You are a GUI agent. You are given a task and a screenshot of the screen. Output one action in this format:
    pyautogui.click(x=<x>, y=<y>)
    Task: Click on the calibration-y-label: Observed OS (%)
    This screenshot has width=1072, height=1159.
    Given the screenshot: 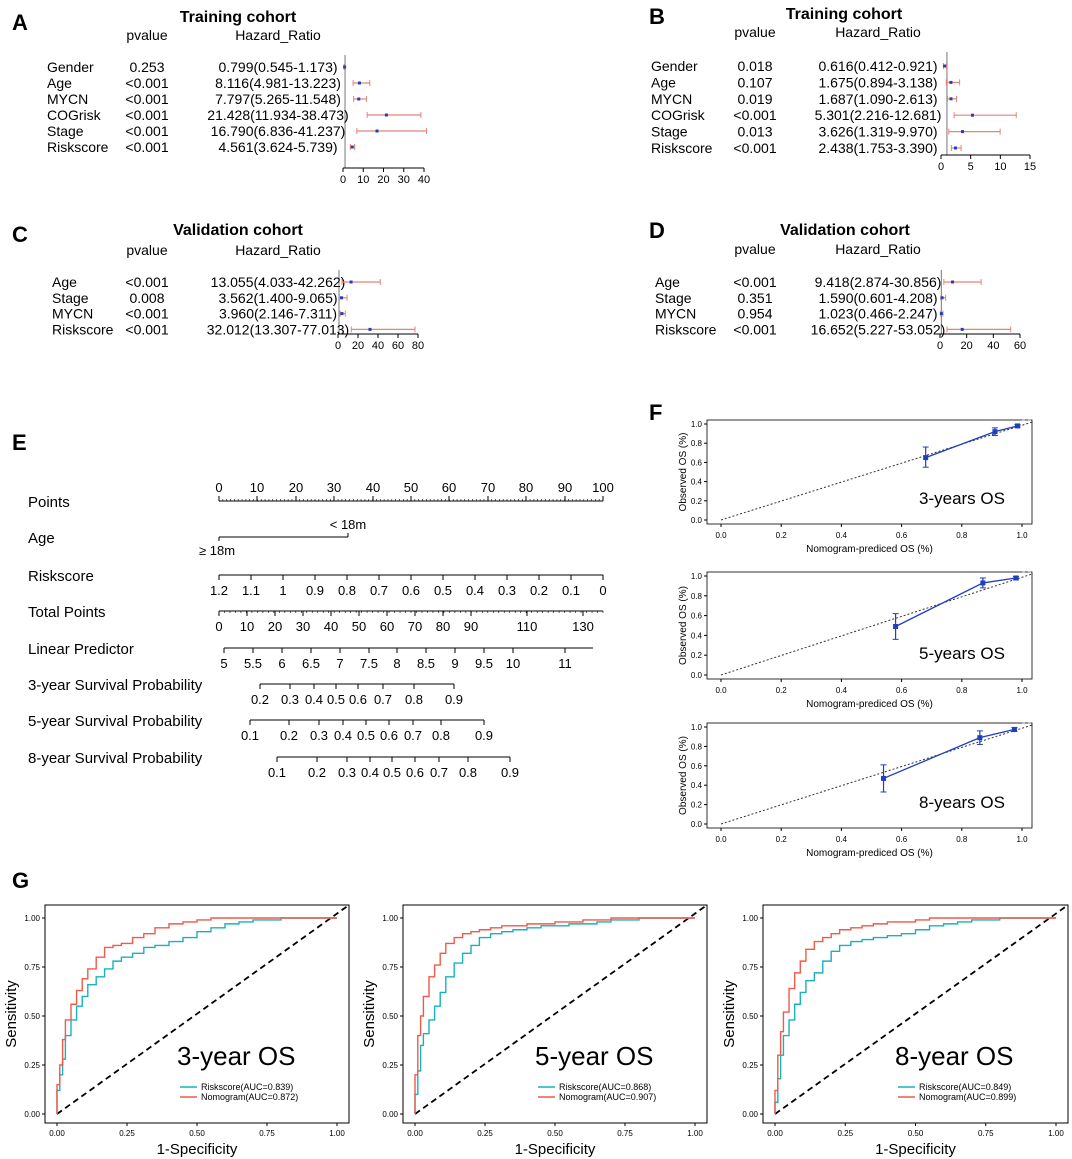 What is the action you would take?
    pyautogui.click(x=683, y=472)
    